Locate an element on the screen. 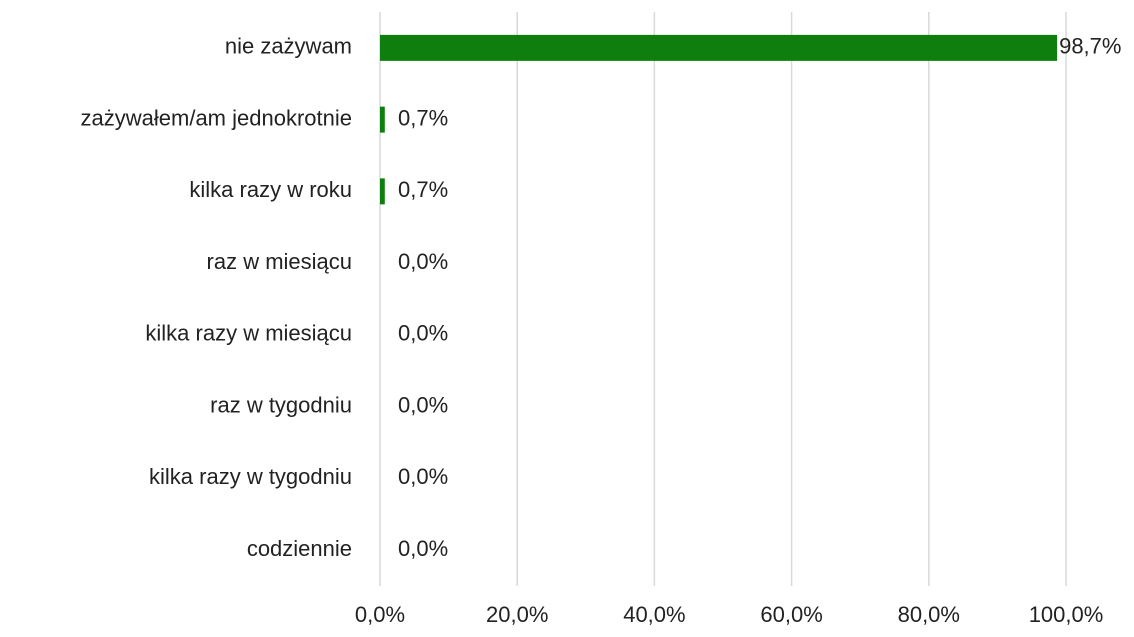 This screenshot has height=637, width=1134. x-tick-label: 80,0% is located at coordinates (929, 614).